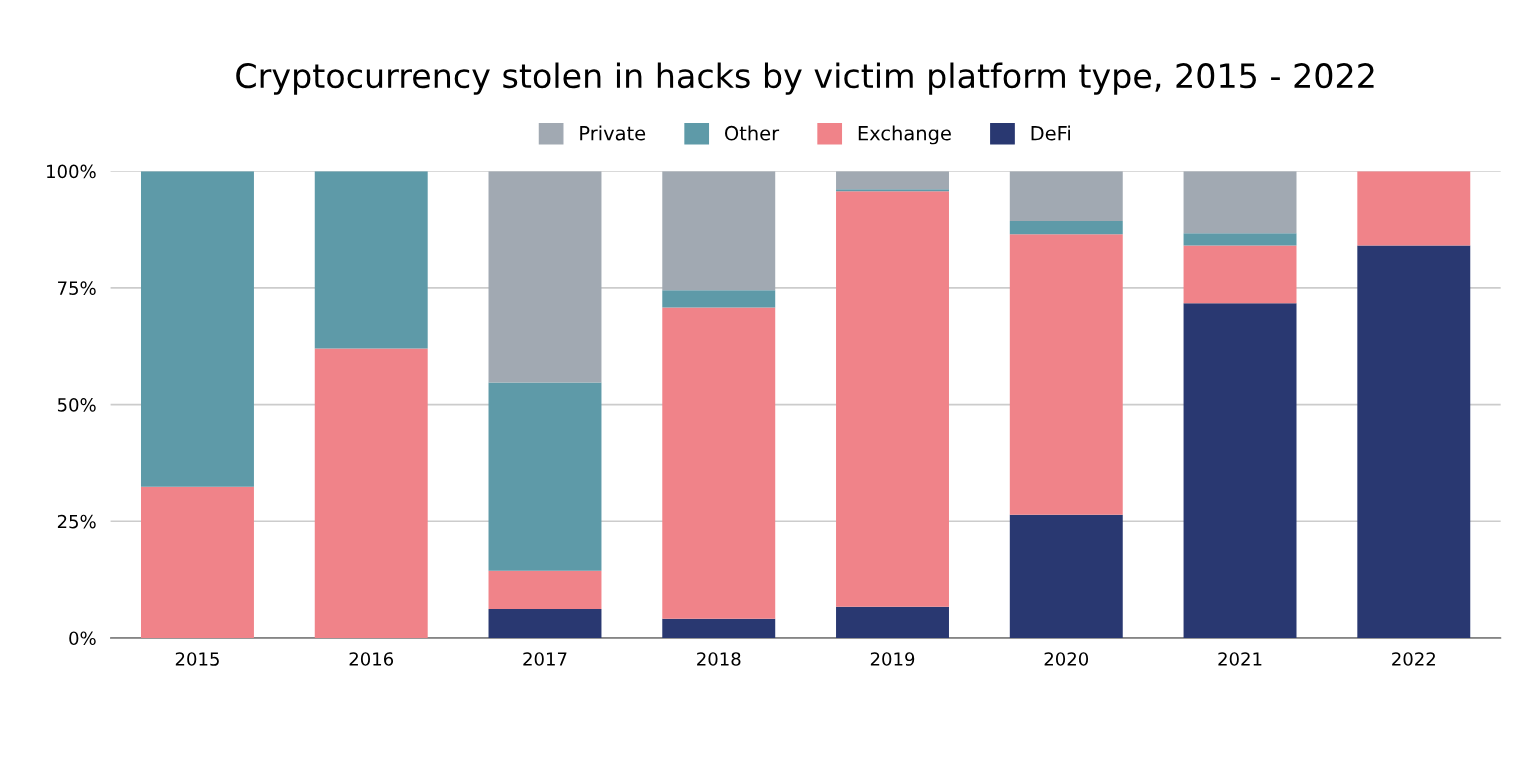  What do you see at coordinates (76, 405) in the screenshot?
I see `y-tick-label: 50%` at bounding box center [76, 405].